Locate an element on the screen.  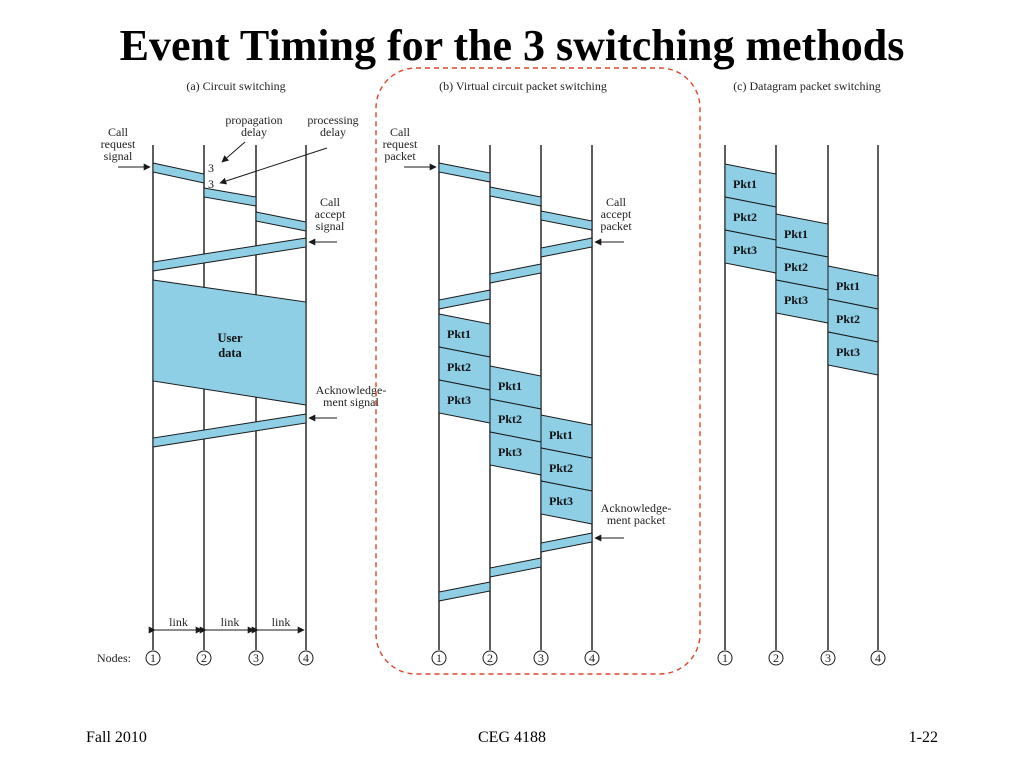
ack-packet-label: Acknowledge- is located at coordinates (636, 508).